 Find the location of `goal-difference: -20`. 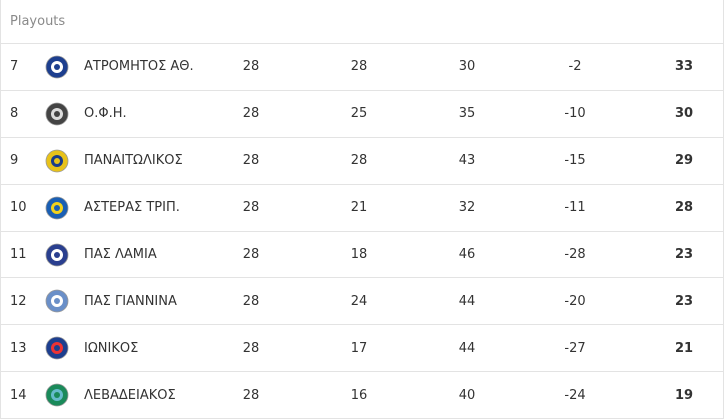

goal-difference: -20 is located at coordinates (575, 301).